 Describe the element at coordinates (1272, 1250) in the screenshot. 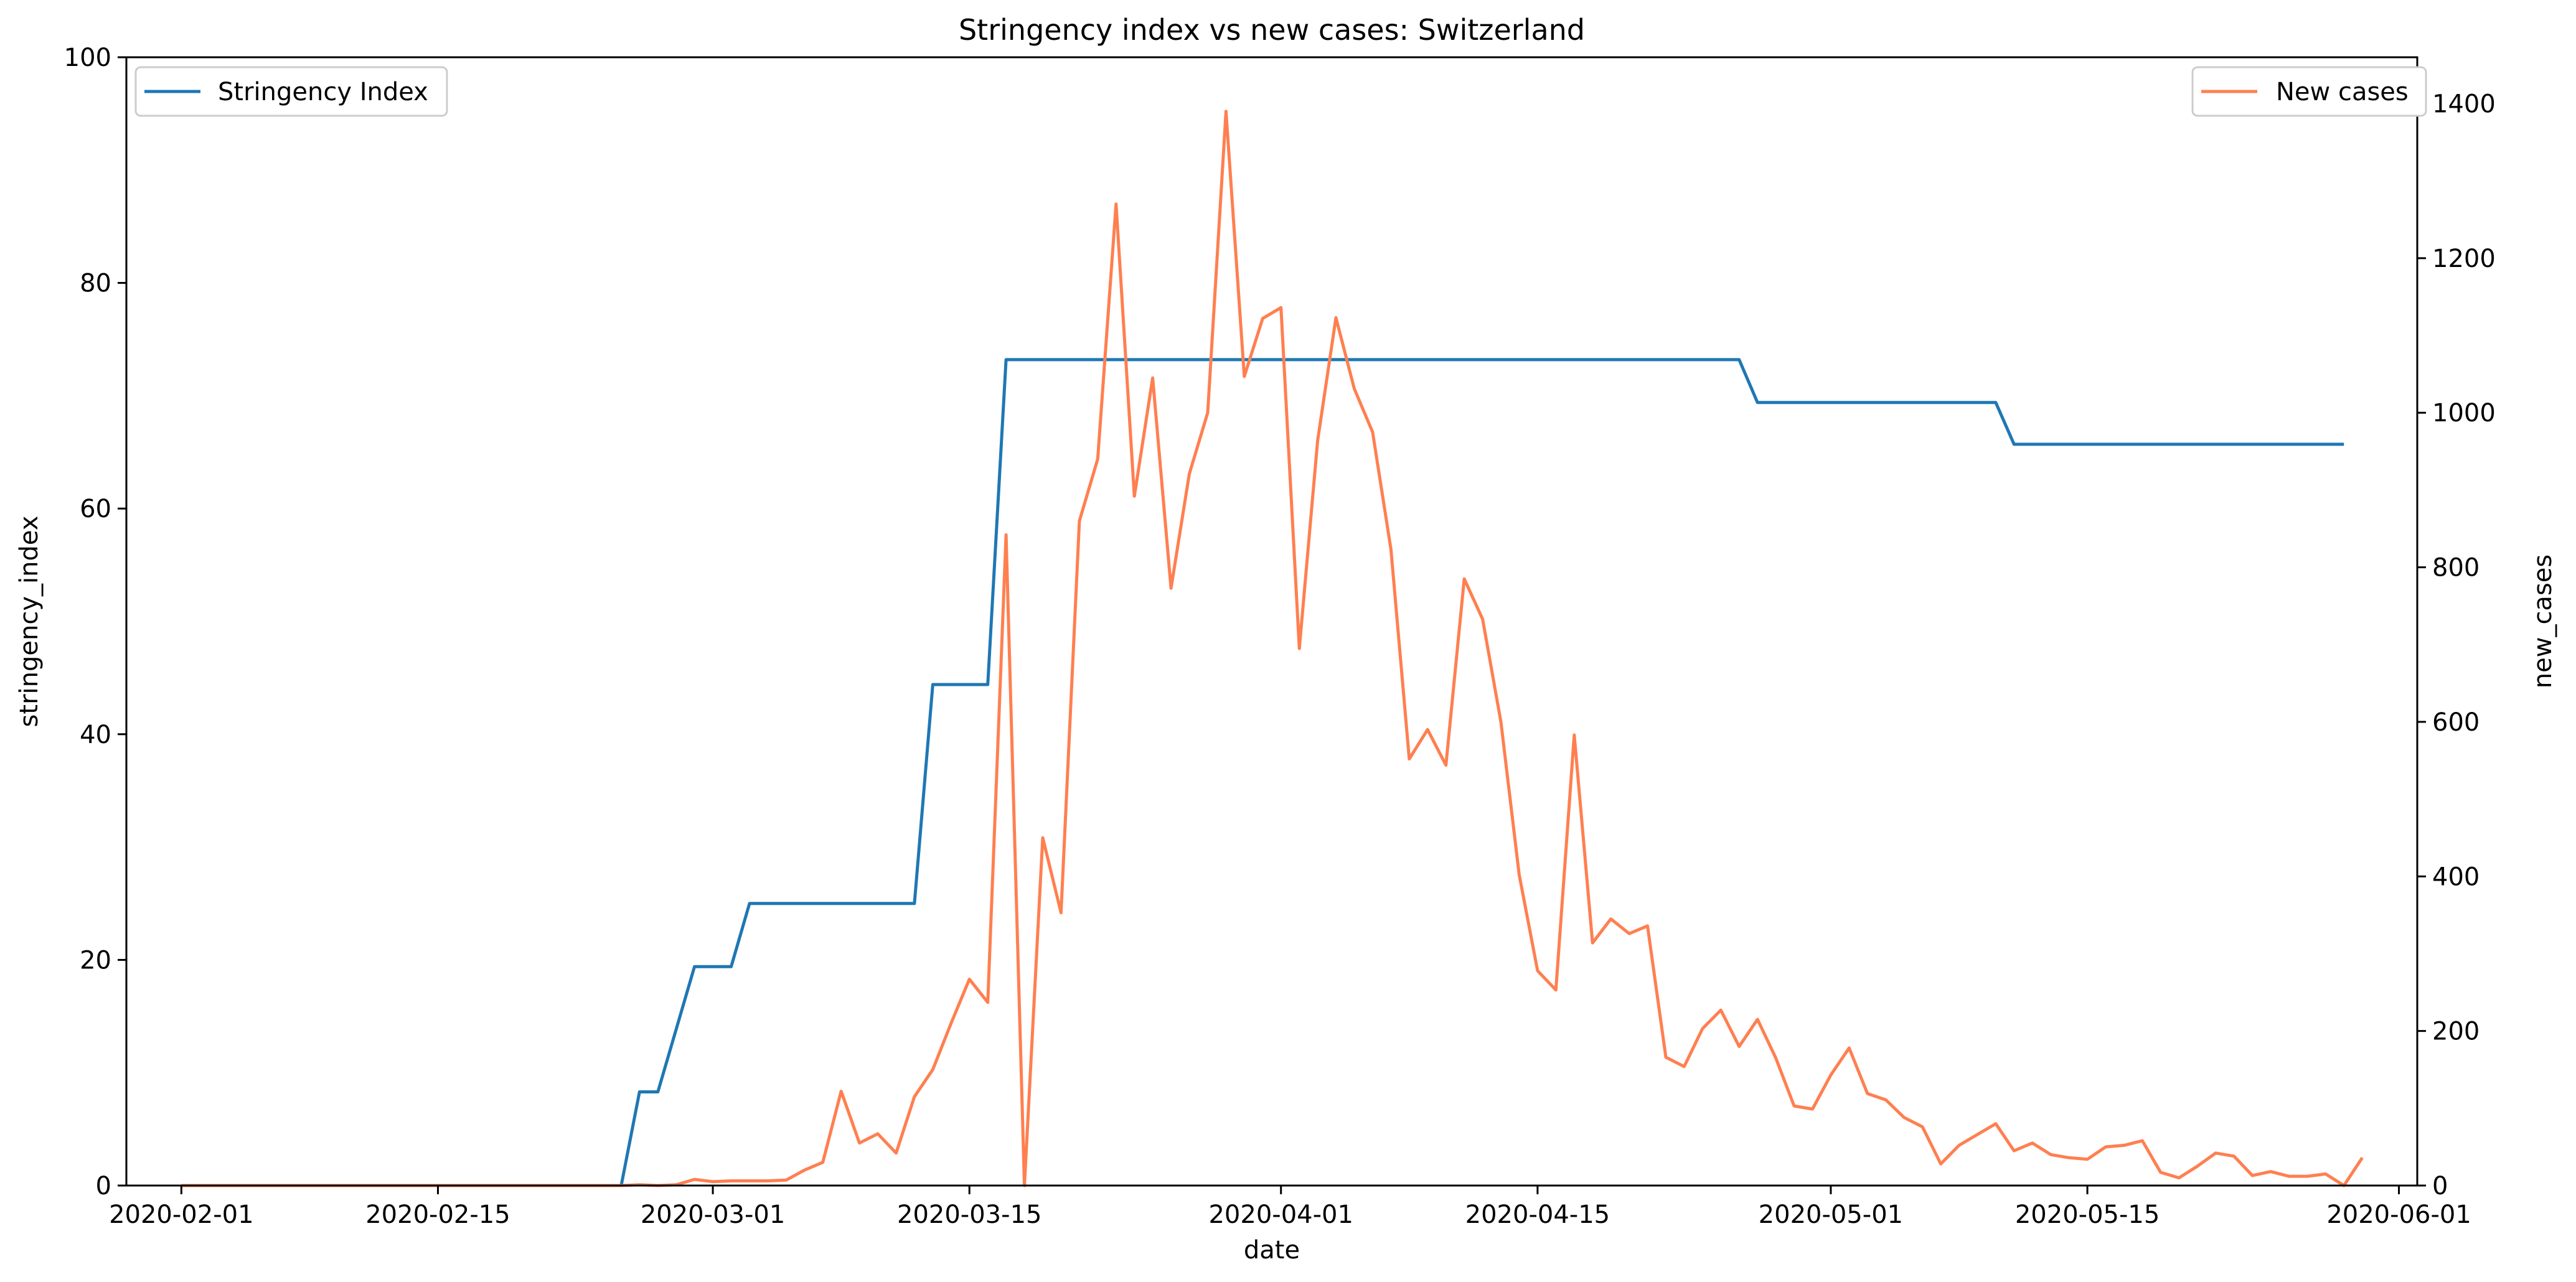

I see `x-axis-label: date` at that location.